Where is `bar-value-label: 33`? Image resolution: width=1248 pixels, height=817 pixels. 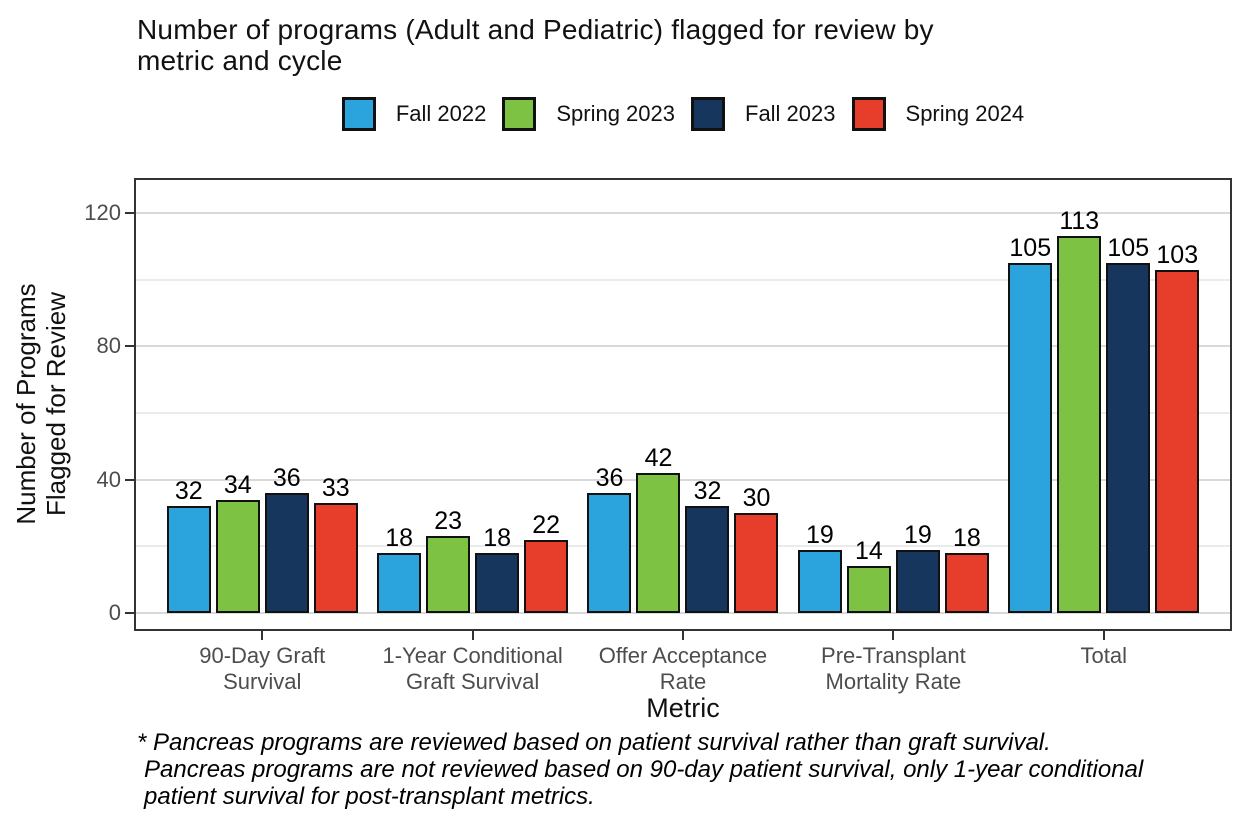 bar-value-label: 33 is located at coordinates (335, 488).